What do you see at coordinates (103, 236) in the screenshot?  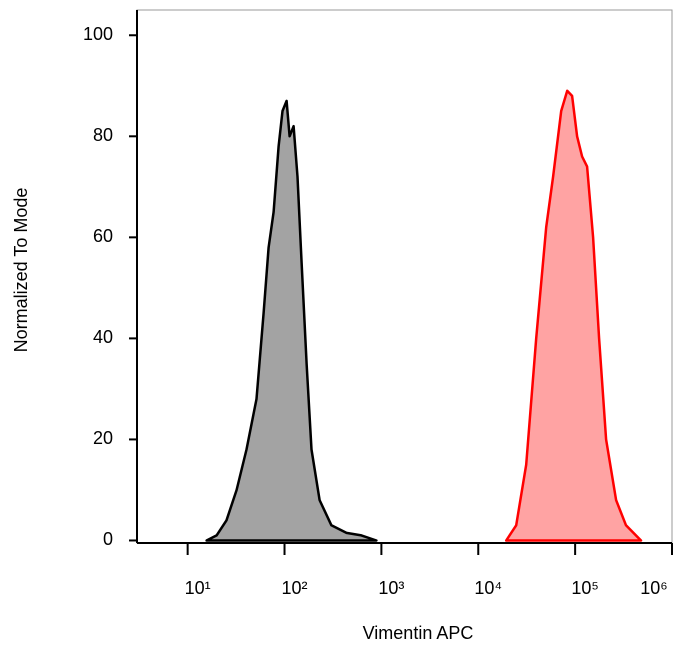 I see `y-tick-label: 60` at bounding box center [103, 236].